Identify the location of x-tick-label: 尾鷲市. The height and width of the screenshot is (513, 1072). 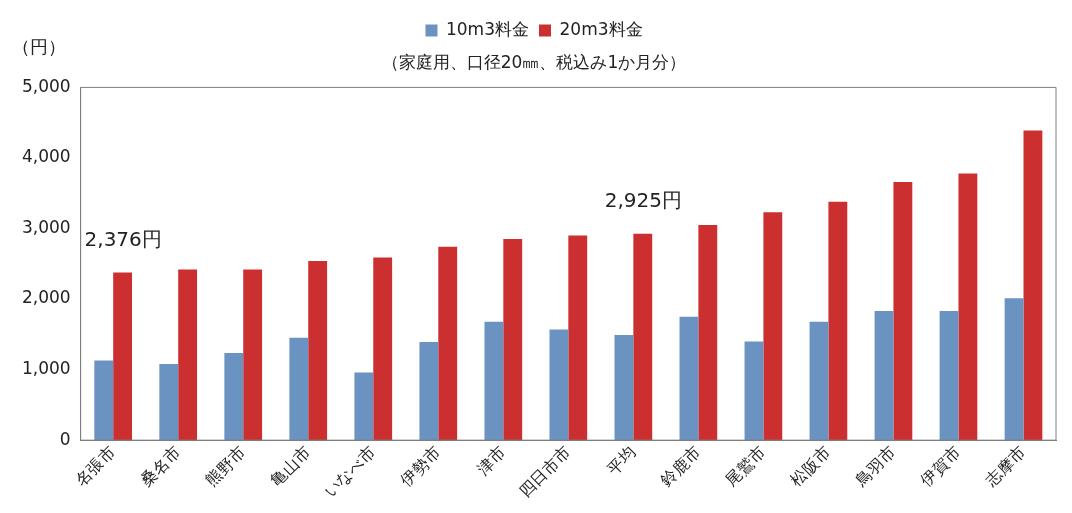
(745, 466).